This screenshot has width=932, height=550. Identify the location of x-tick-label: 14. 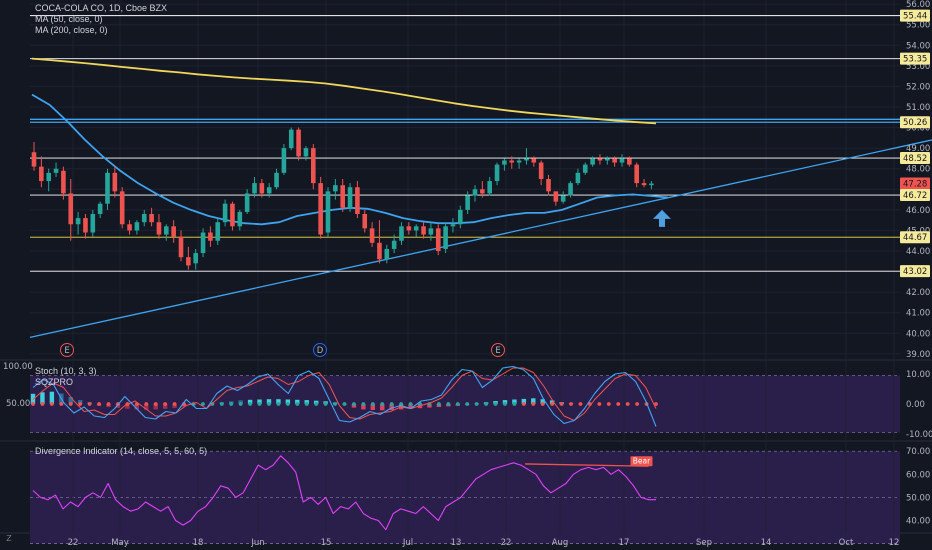
(766, 543).